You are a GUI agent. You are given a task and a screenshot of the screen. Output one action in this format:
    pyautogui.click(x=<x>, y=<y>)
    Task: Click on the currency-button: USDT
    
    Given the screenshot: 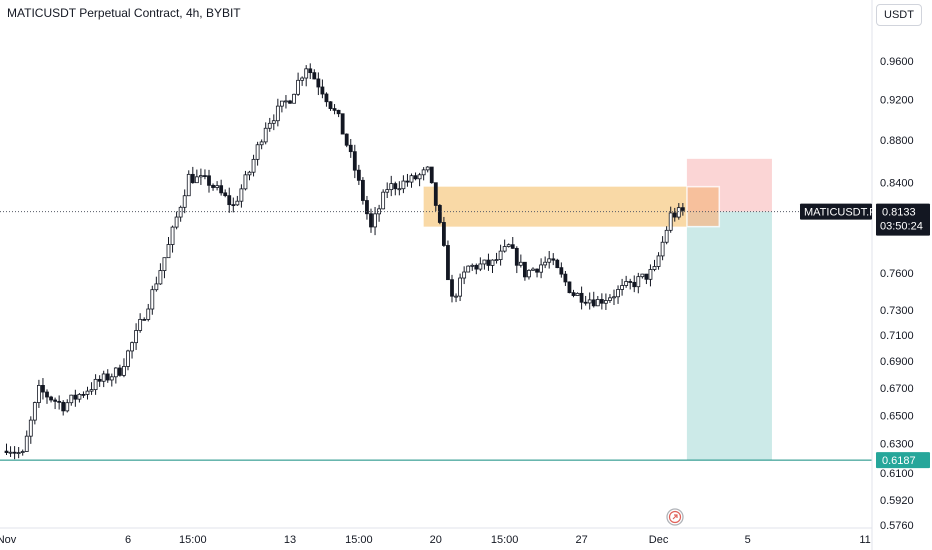 What is the action you would take?
    pyautogui.click(x=899, y=15)
    